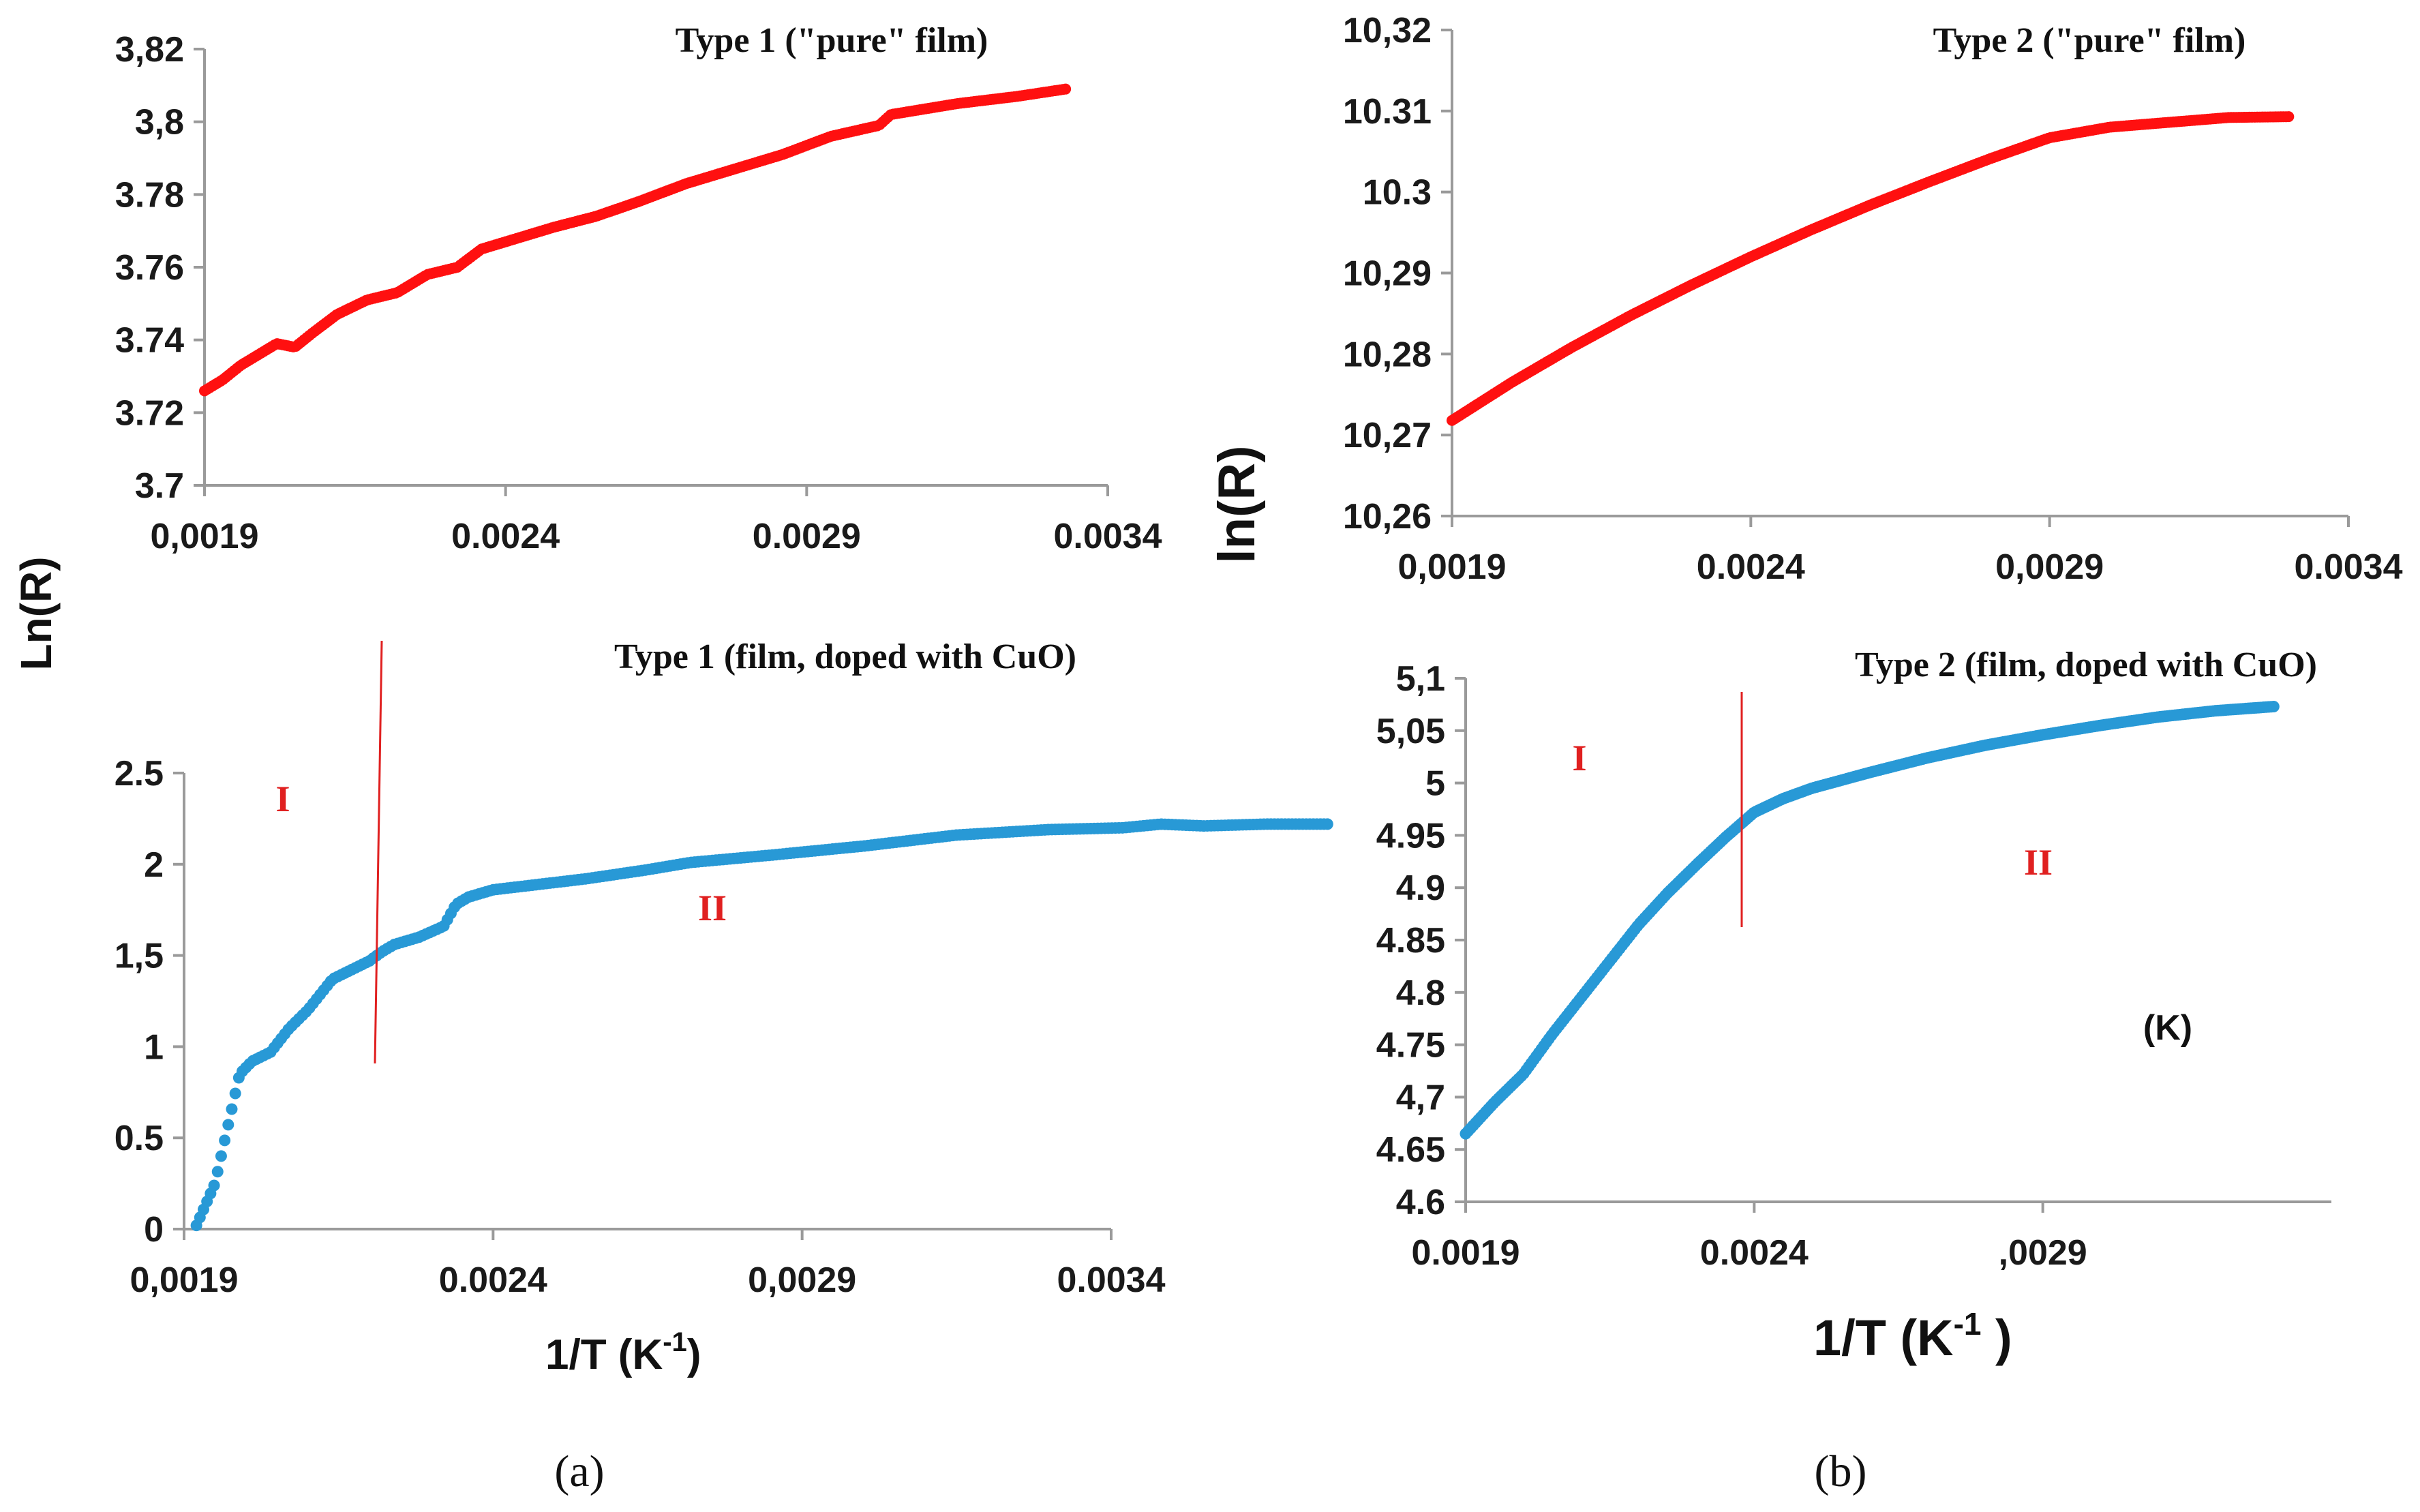 The height and width of the screenshot is (1512, 2420). Describe the element at coordinates (159, 122) in the screenshot. I see `y-tick-label: 3,8` at that location.